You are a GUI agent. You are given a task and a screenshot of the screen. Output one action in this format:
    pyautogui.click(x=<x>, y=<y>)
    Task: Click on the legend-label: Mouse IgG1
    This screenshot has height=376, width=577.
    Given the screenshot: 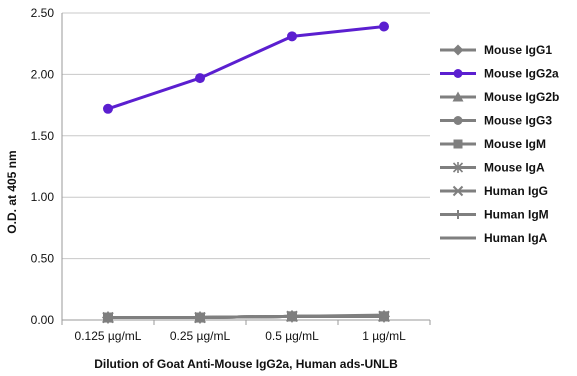 What is the action you would take?
    pyautogui.click(x=518, y=50)
    